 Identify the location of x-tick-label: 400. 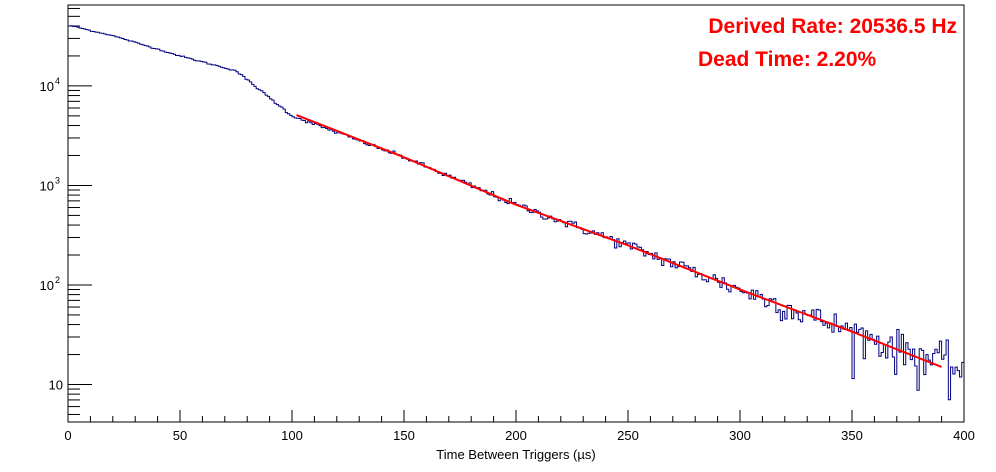
(964, 435).